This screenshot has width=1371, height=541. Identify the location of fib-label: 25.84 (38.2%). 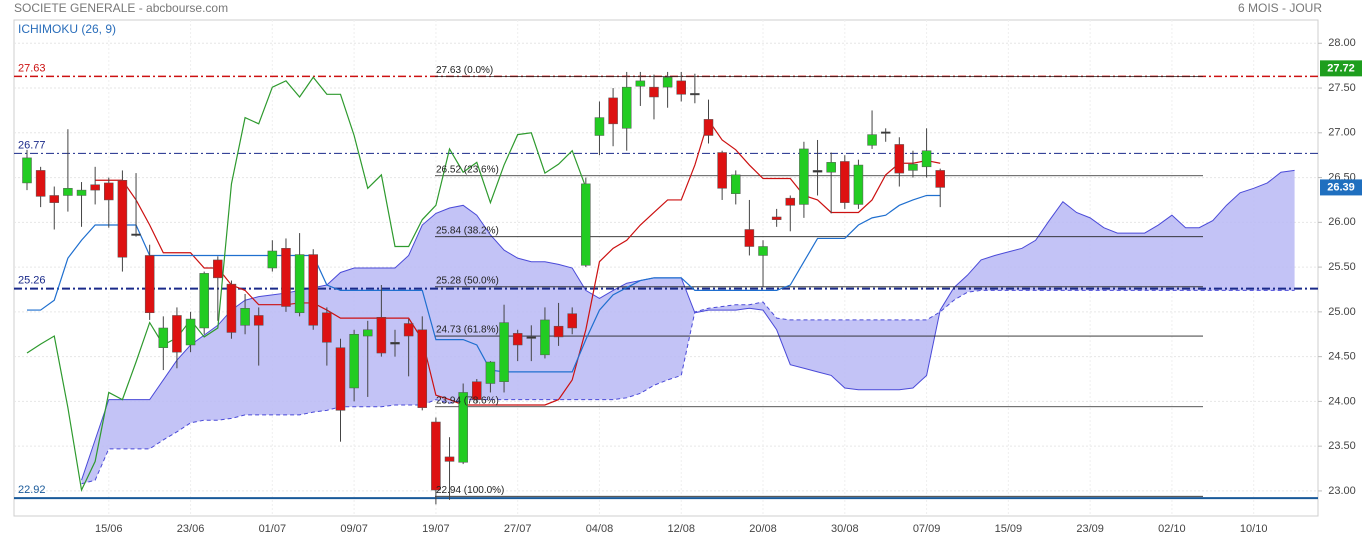
(467, 230).